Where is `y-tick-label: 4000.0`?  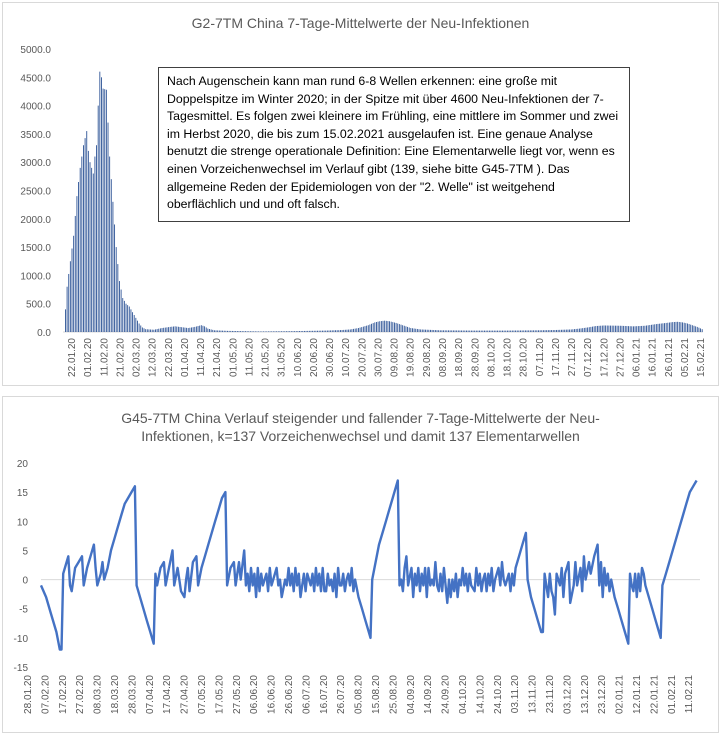
y-tick-label: 4000.0 is located at coordinates (35, 107).